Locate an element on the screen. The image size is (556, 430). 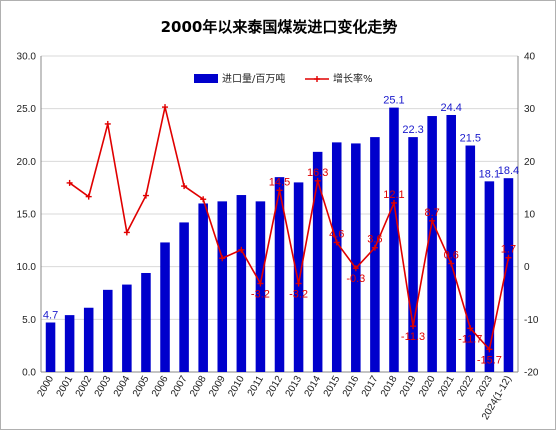
x-tick-label: 2017 is located at coordinates (370, 386).